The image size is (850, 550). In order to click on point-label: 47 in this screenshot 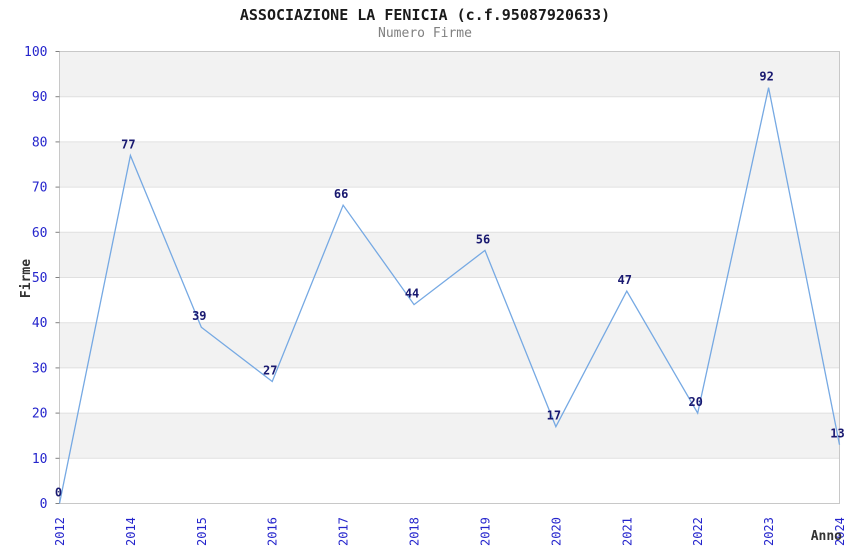, I will do `click(625, 280)`.